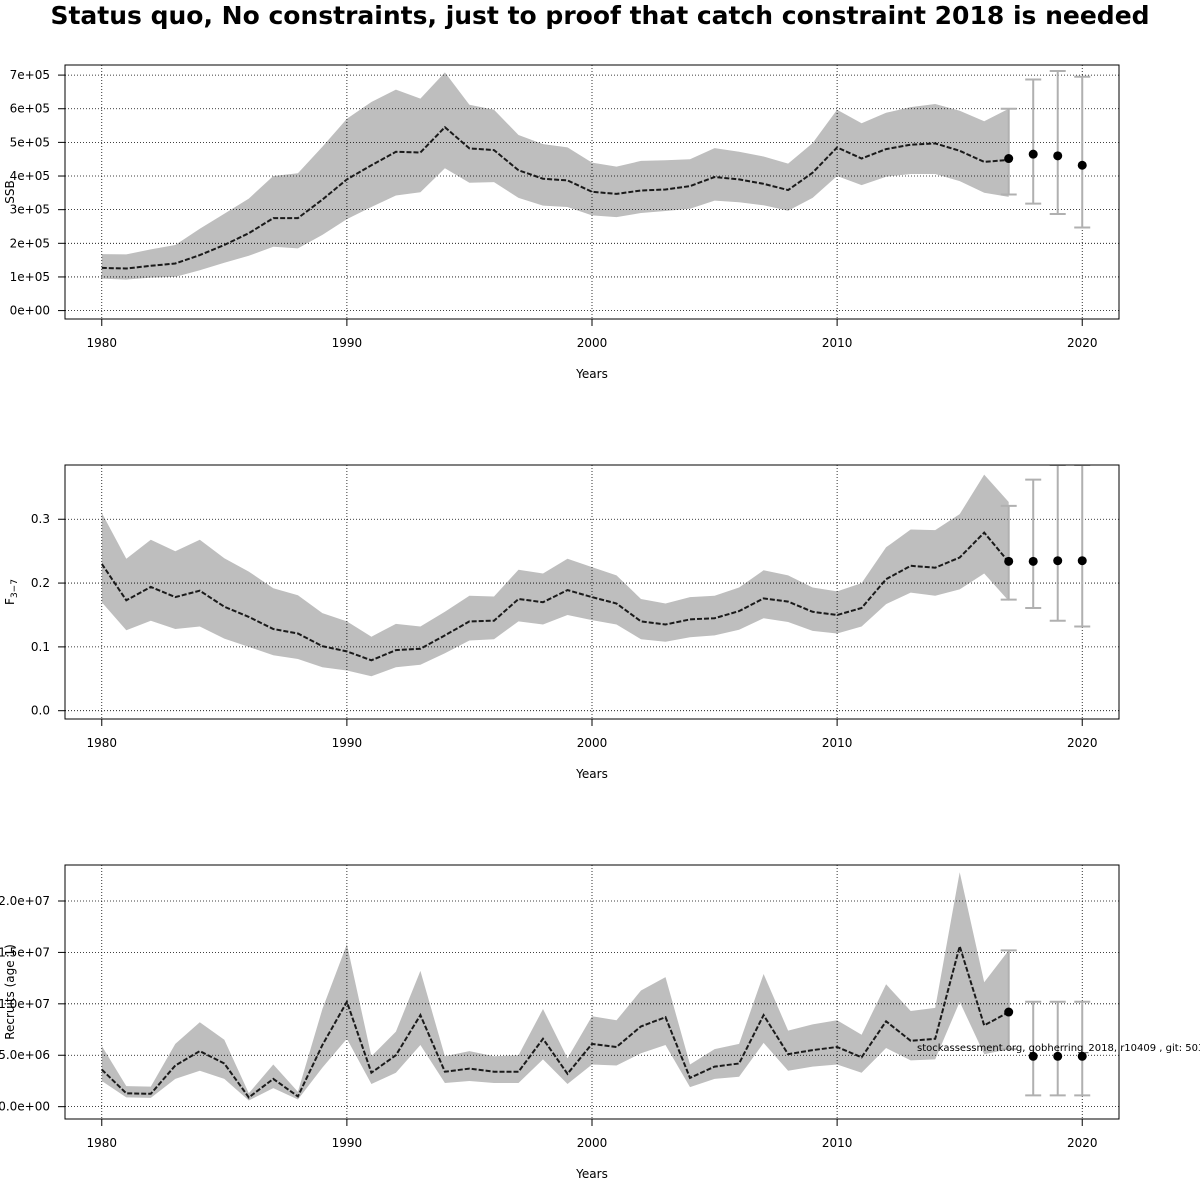  What do you see at coordinates (40, 583) in the screenshot?
I see `y-tick-label: 0.2` at bounding box center [40, 583].